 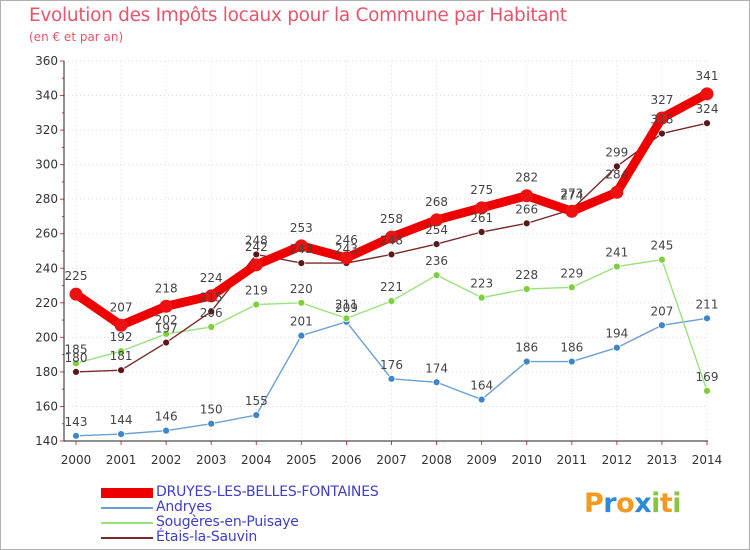 What do you see at coordinates (127, 493) in the screenshot?
I see `legend-swatch-druyes` at bounding box center [127, 493].